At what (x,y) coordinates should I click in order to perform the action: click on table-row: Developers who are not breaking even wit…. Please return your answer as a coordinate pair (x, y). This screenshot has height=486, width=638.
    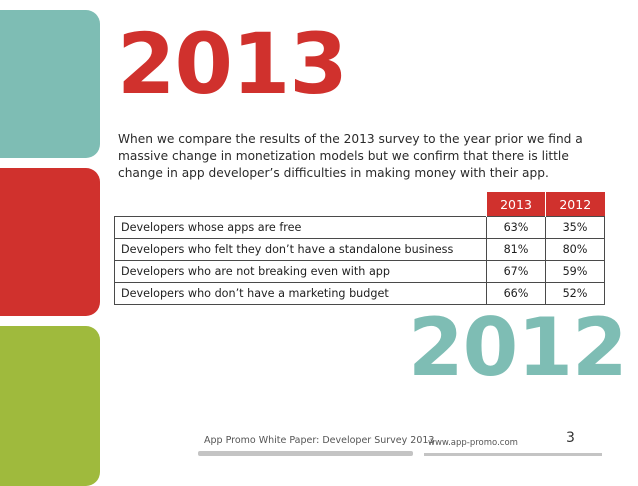
    Looking at the image, I should click on (359, 271).